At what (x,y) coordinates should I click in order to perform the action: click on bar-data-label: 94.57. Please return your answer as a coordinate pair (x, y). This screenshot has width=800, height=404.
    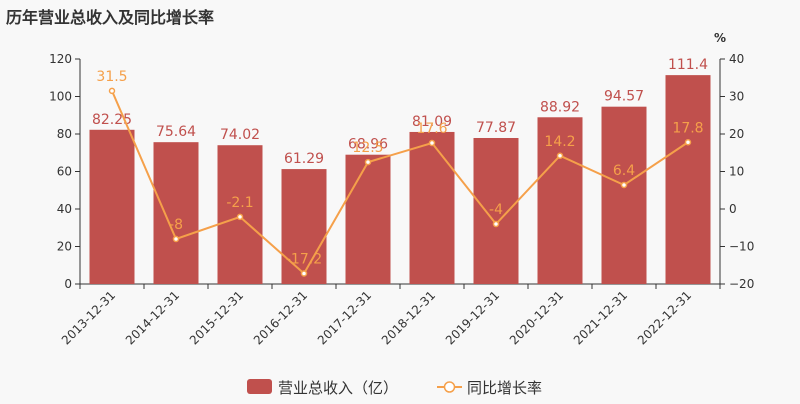
    Looking at the image, I should click on (624, 97).